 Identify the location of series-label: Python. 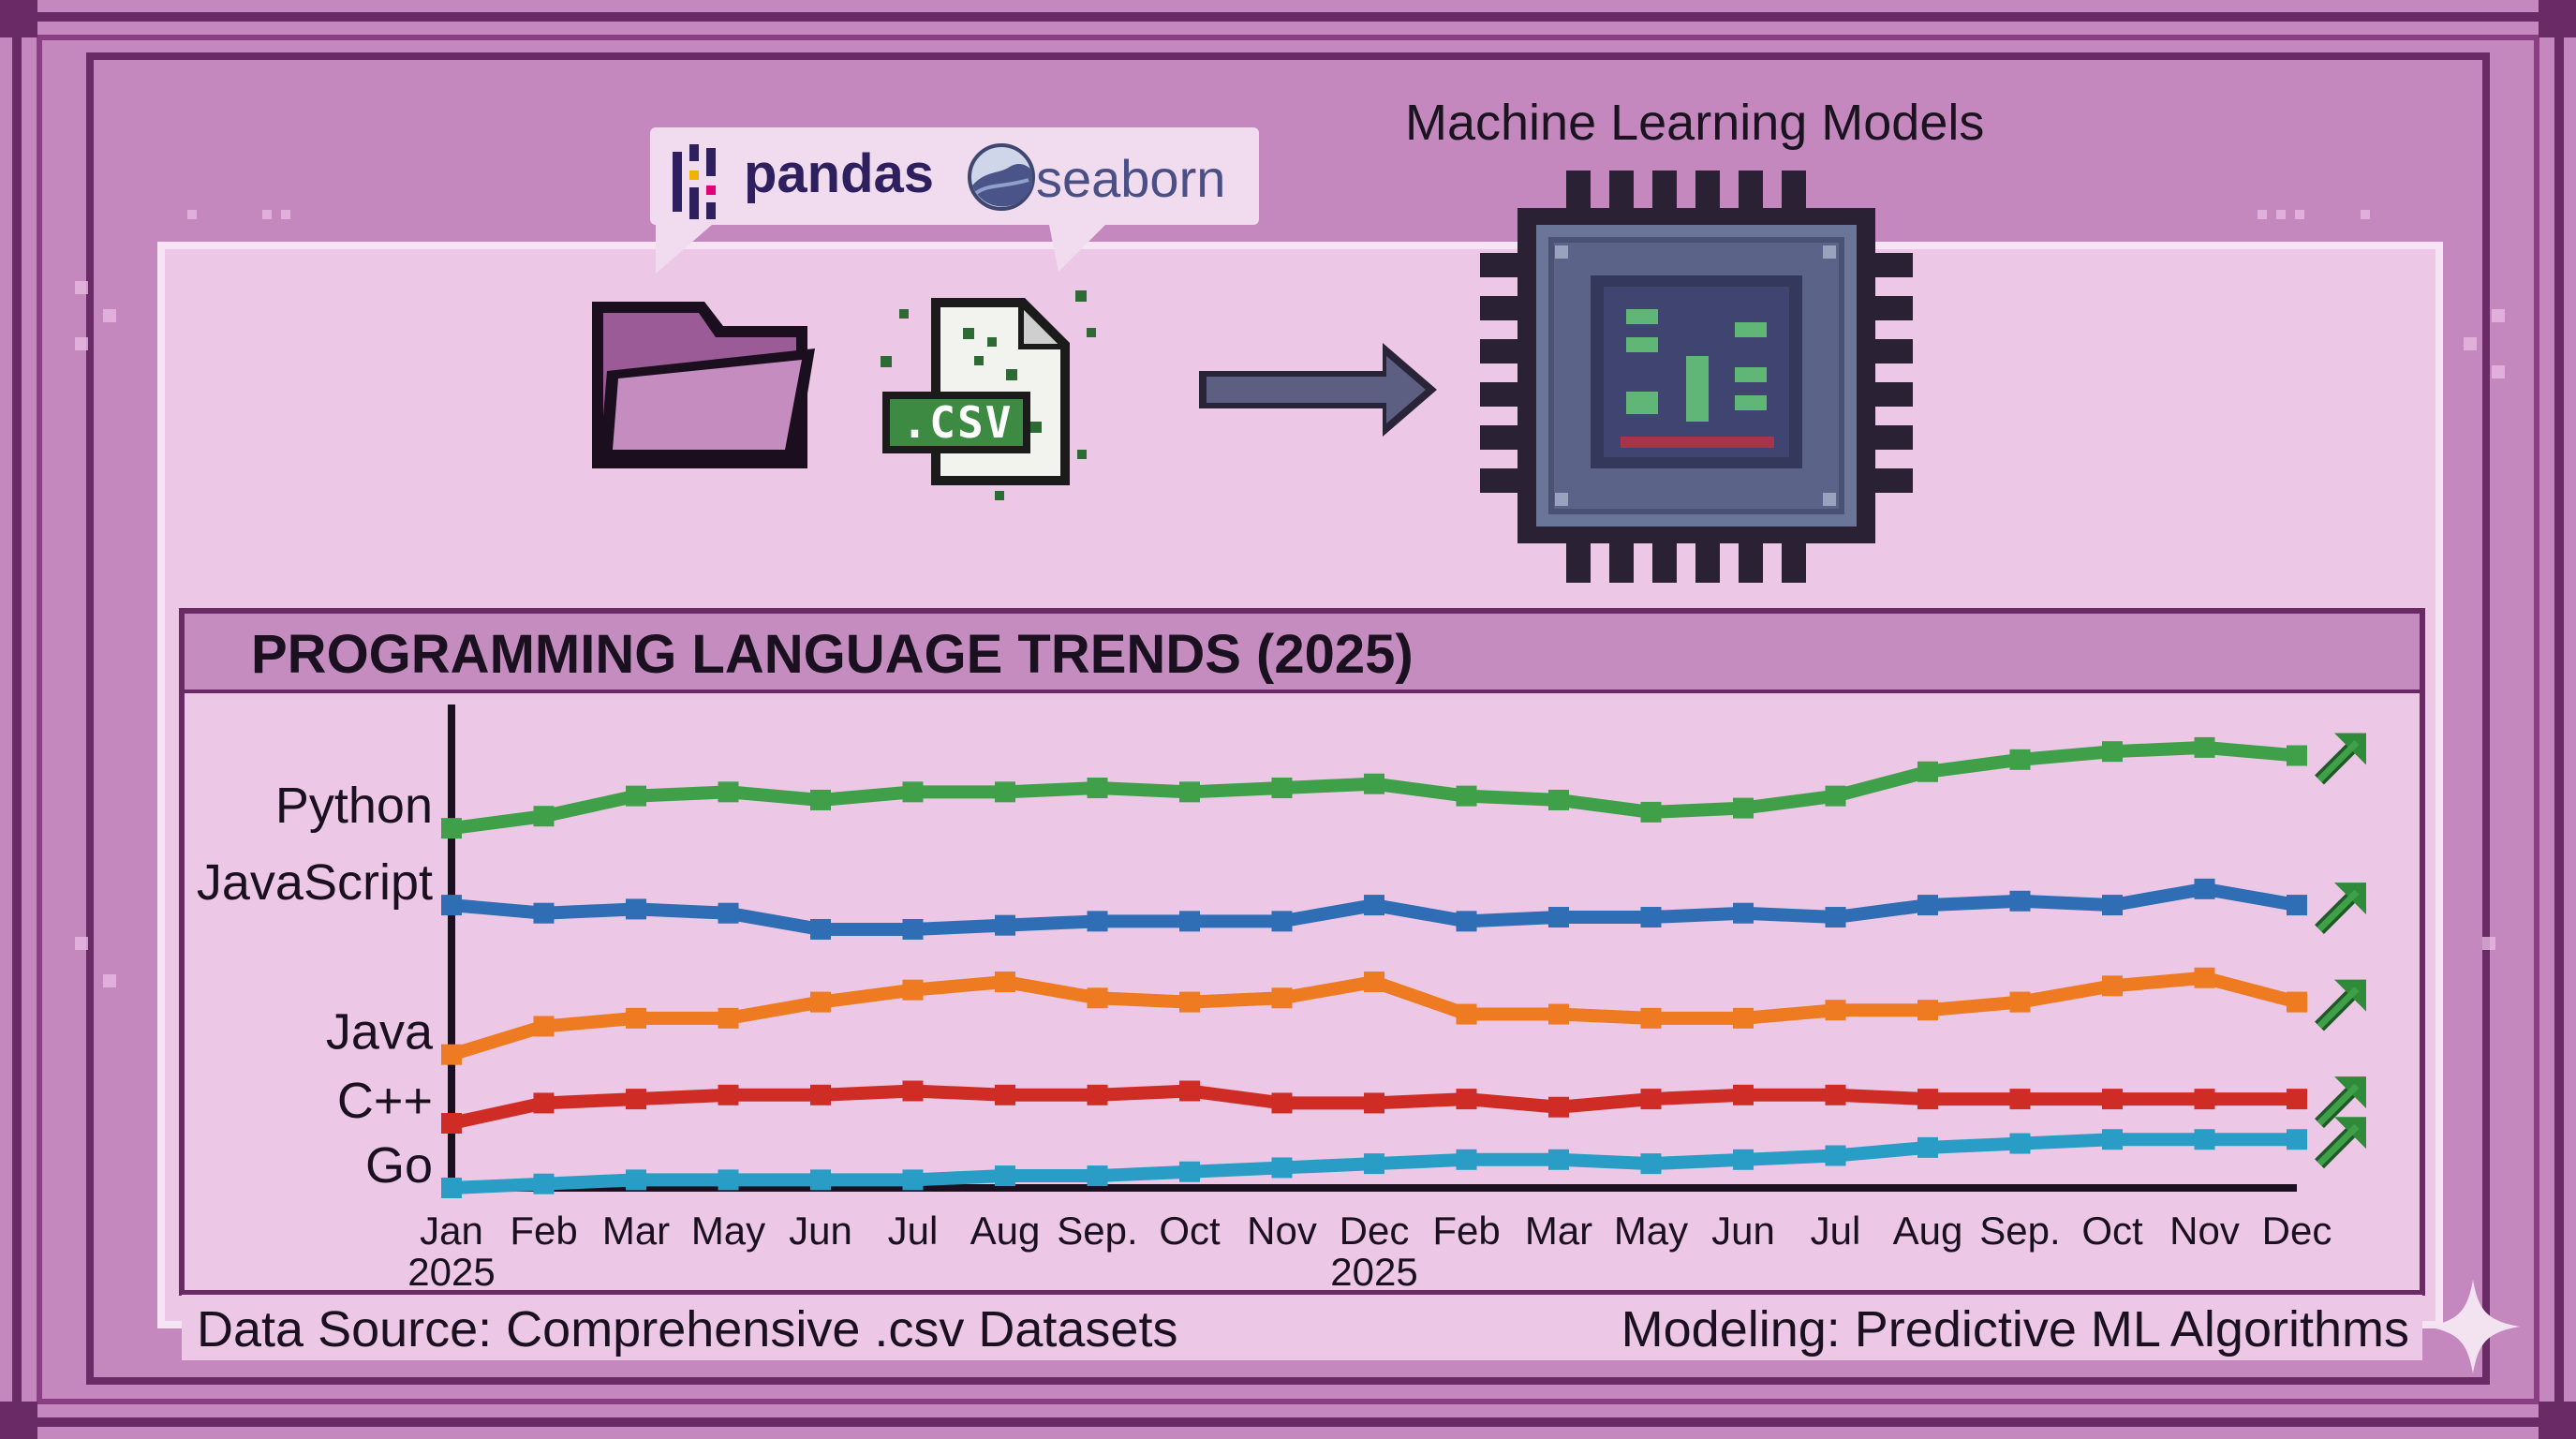
(354, 806).